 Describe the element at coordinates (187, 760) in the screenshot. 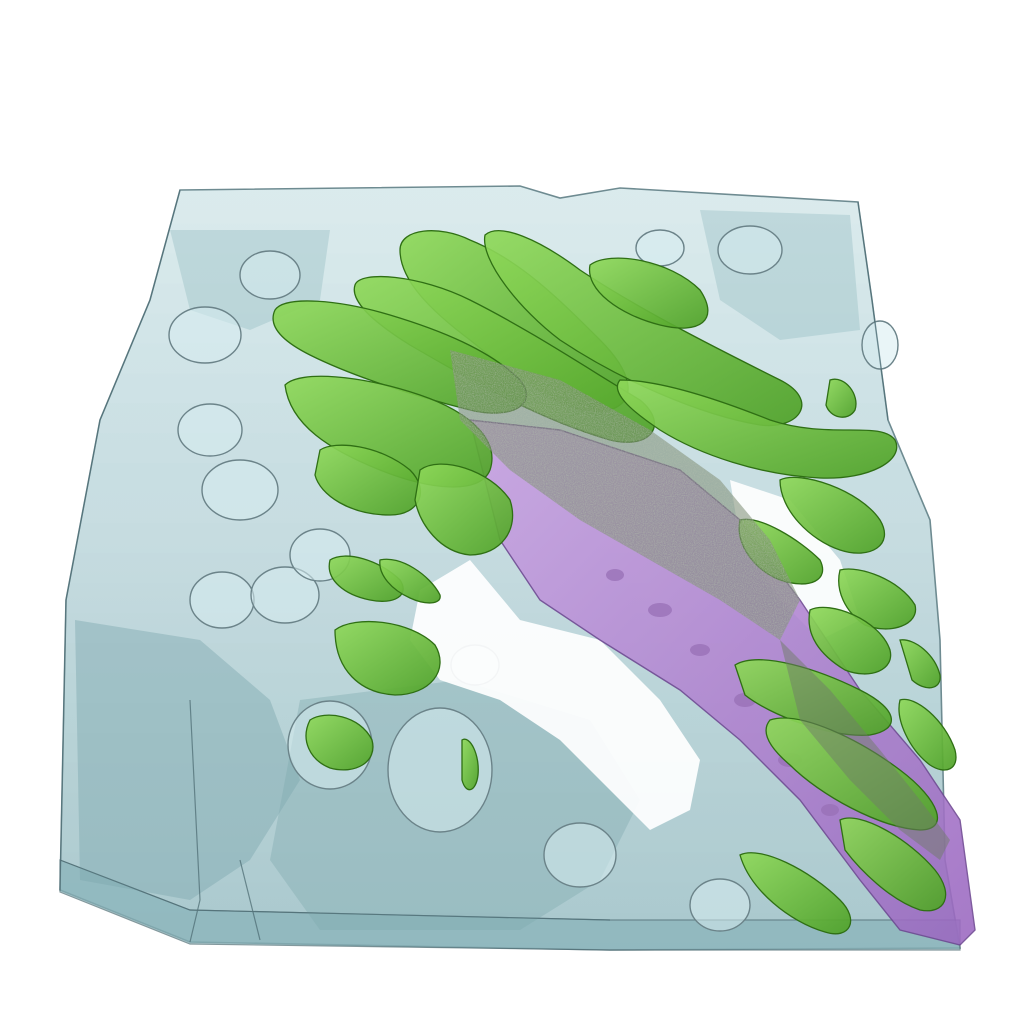

I see `slab-patch` at that location.